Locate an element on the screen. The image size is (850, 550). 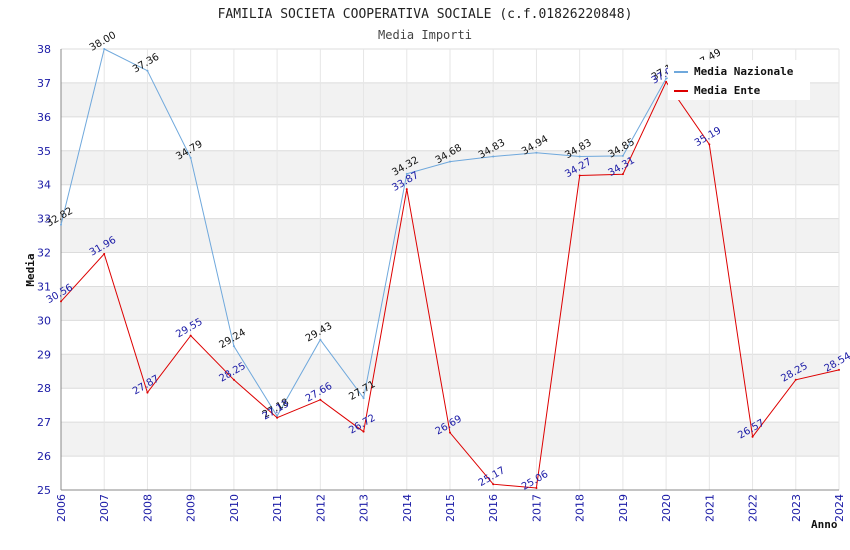
data-label: 37.36 is located at coordinates (146, 64).